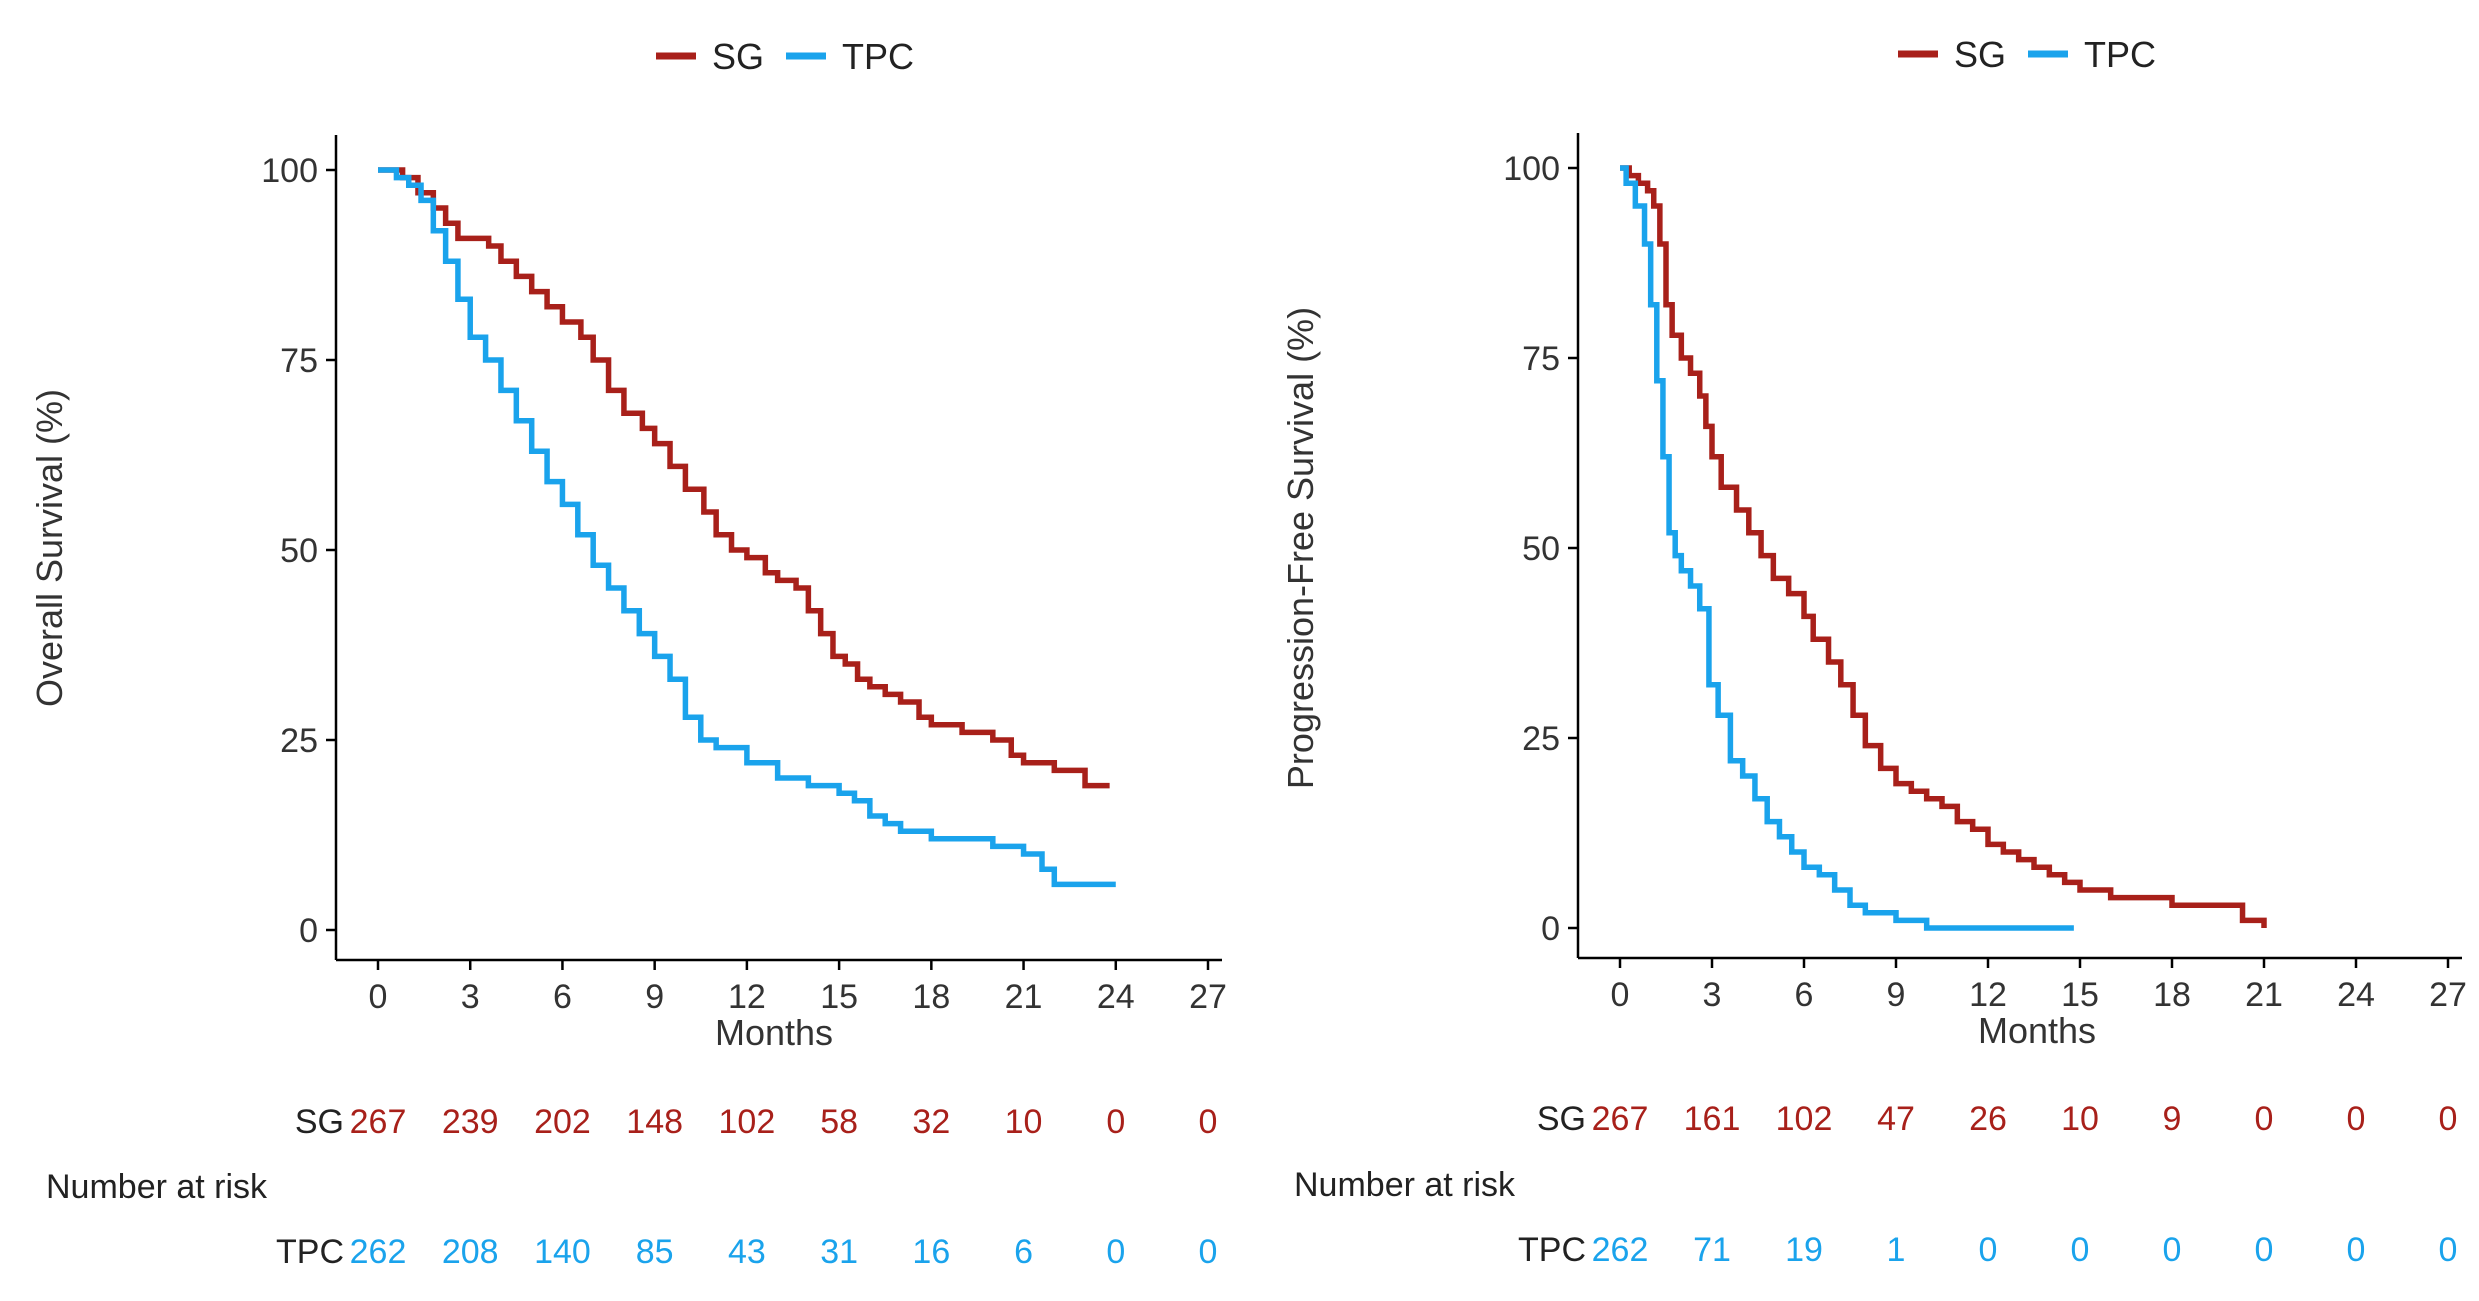 Image resolution: width=2479 pixels, height=1301 pixels. What do you see at coordinates (931, 1122) in the screenshot?
I see `risk-value: 32` at bounding box center [931, 1122].